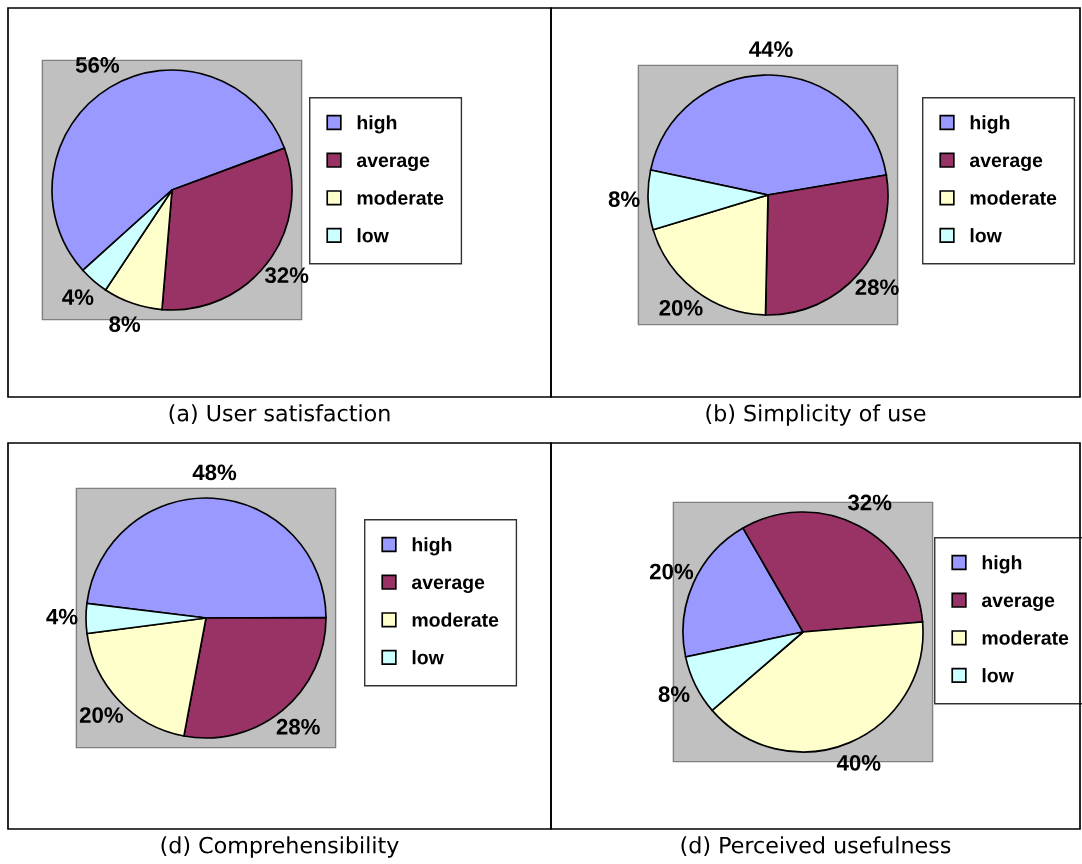  Describe the element at coordinates (771, 49) in the screenshot. I see `data-label: 44%` at that location.